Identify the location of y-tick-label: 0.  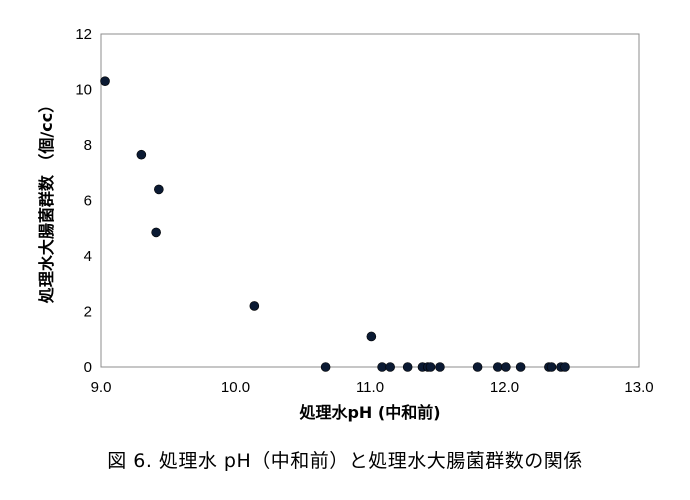
(88, 367).